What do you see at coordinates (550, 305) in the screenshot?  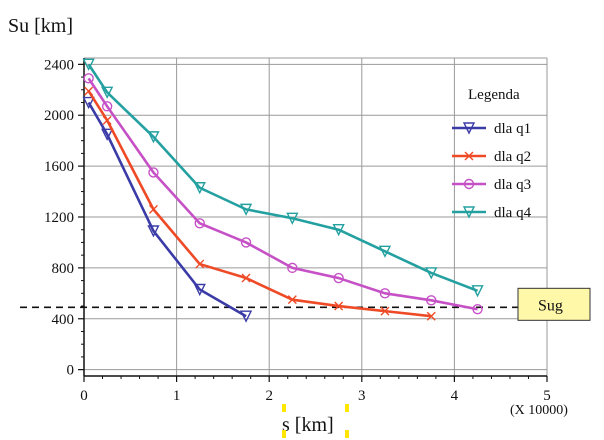 I see `reference-label: Sug` at bounding box center [550, 305].